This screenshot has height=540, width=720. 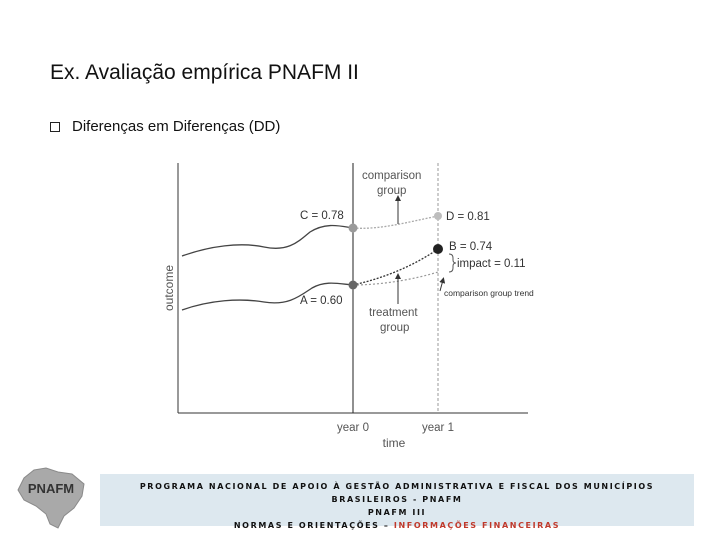 What do you see at coordinates (489, 293) in the screenshot?
I see `trend-label: comparison group trend` at bounding box center [489, 293].